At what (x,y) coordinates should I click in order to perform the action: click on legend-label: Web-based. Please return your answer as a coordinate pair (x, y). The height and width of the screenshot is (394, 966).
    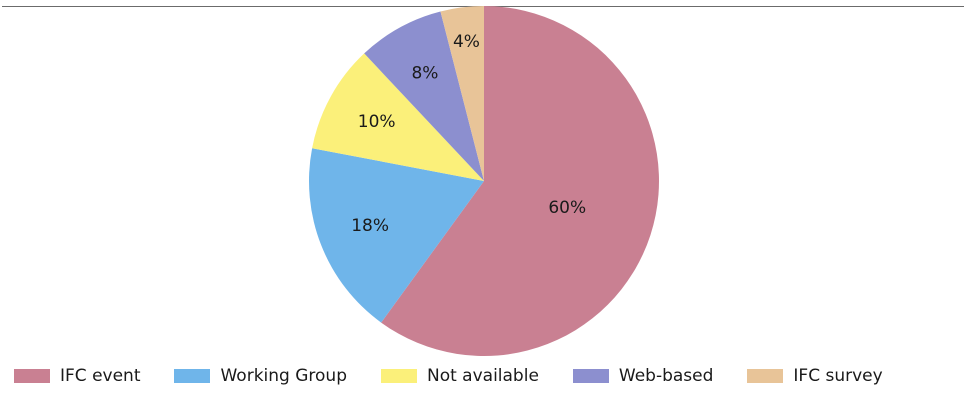
    Looking at the image, I should click on (666, 376).